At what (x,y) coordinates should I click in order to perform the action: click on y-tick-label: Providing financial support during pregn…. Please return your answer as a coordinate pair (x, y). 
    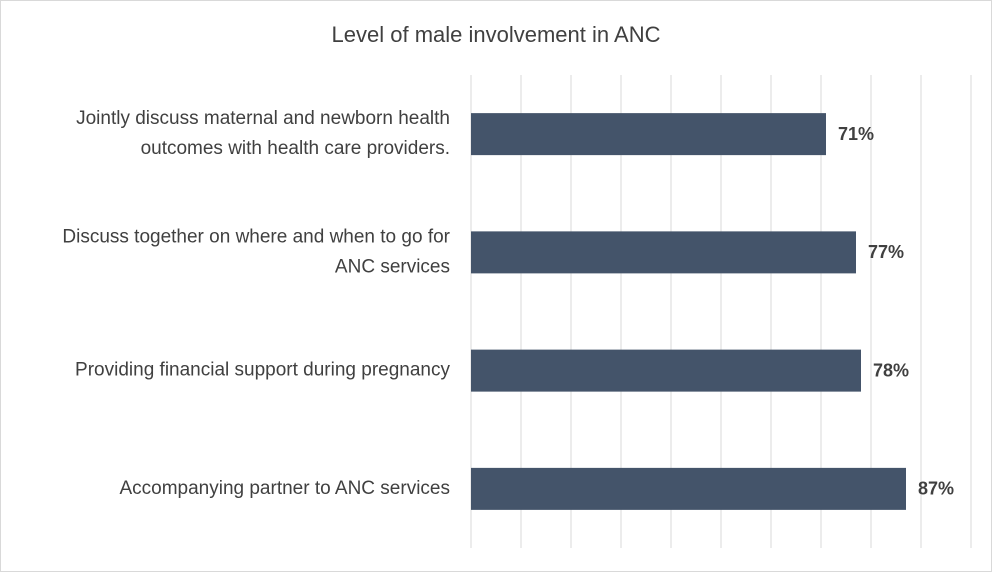
    Looking at the image, I should click on (262, 370).